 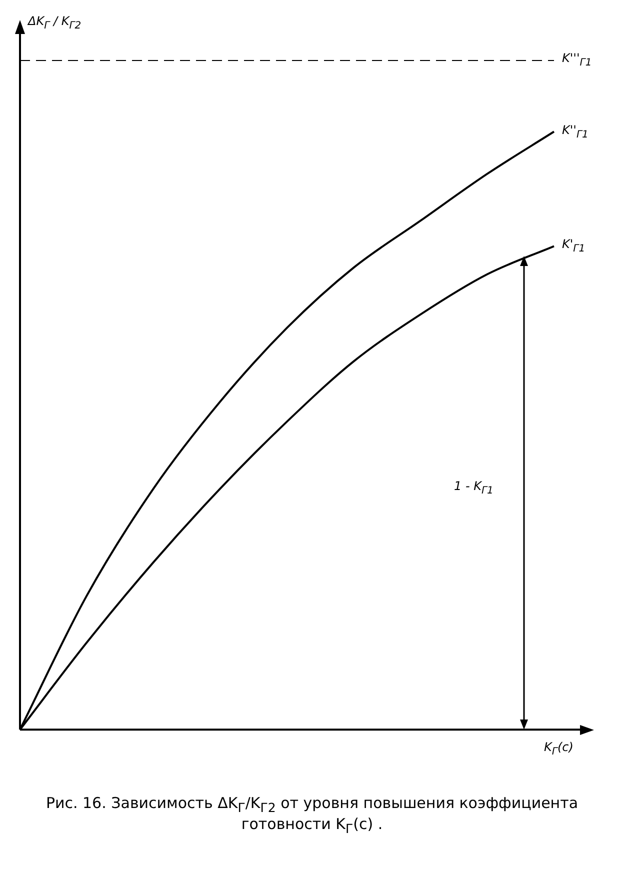 What do you see at coordinates (574, 246) in the screenshot?
I see `series-label: K'$_{Г1}$` at bounding box center [574, 246].